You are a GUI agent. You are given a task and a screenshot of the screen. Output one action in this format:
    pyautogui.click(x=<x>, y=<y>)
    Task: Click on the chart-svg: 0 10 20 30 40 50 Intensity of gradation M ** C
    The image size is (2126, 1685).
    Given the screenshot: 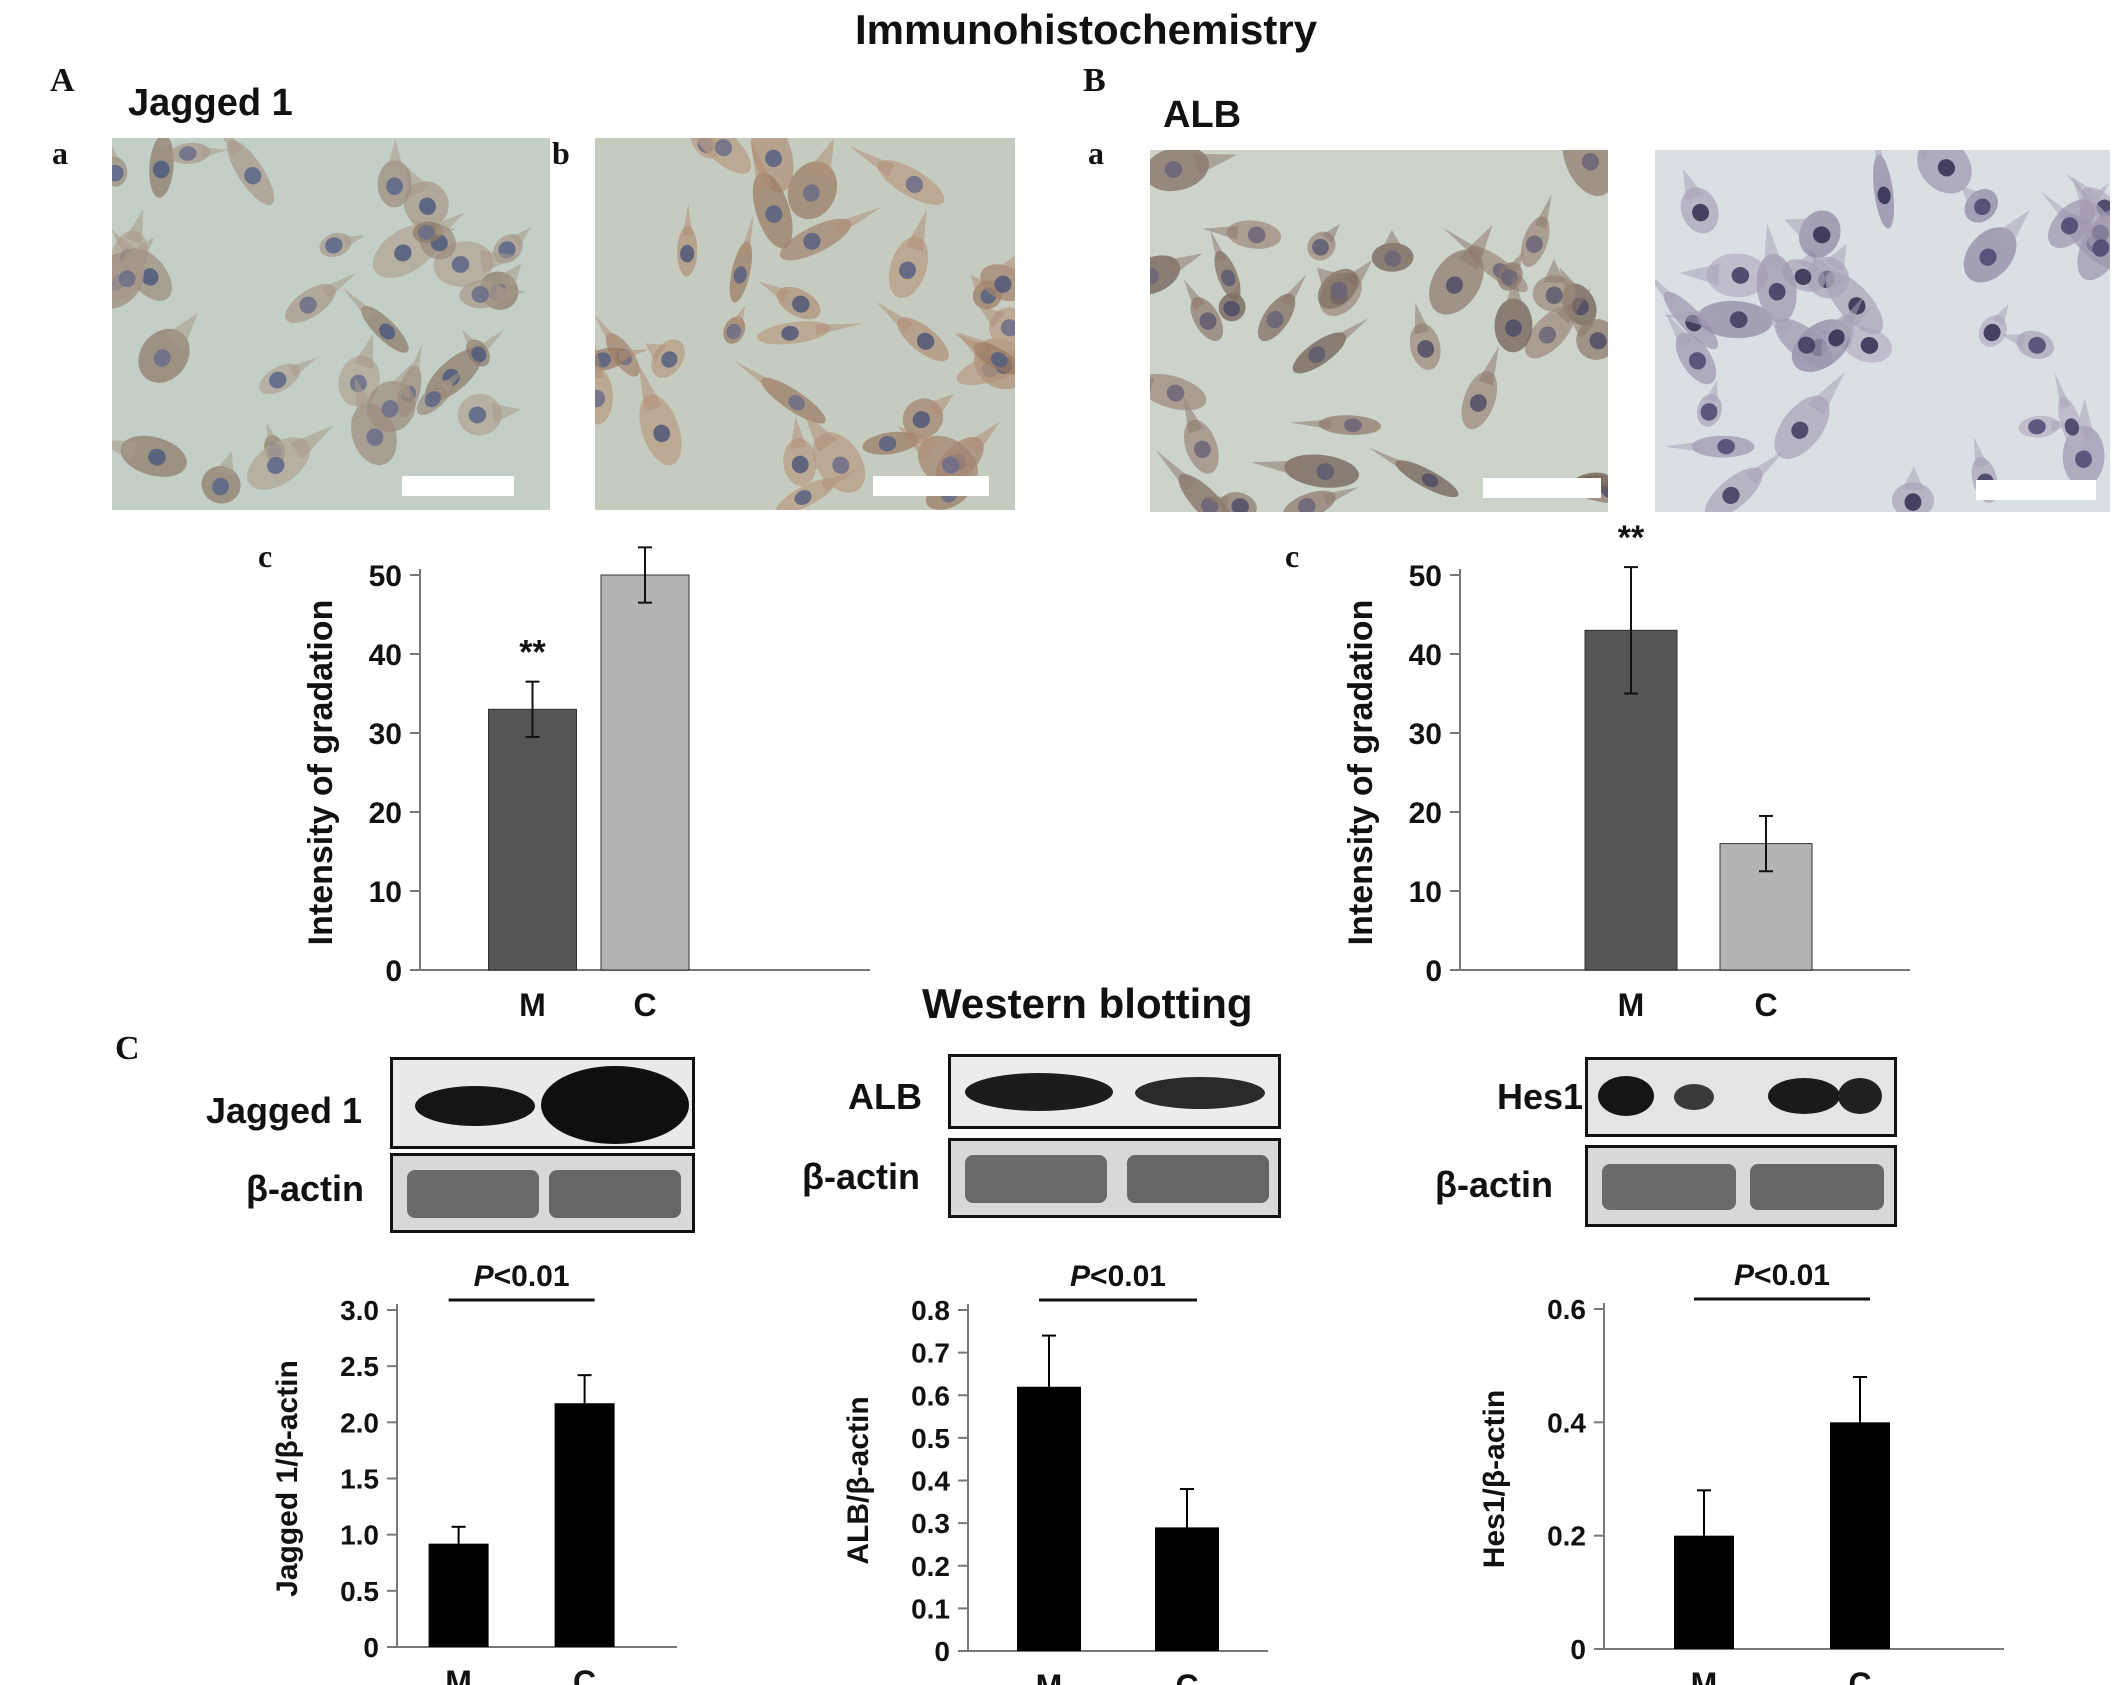 What is the action you would take?
    pyautogui.click(x=586, y=784)
    